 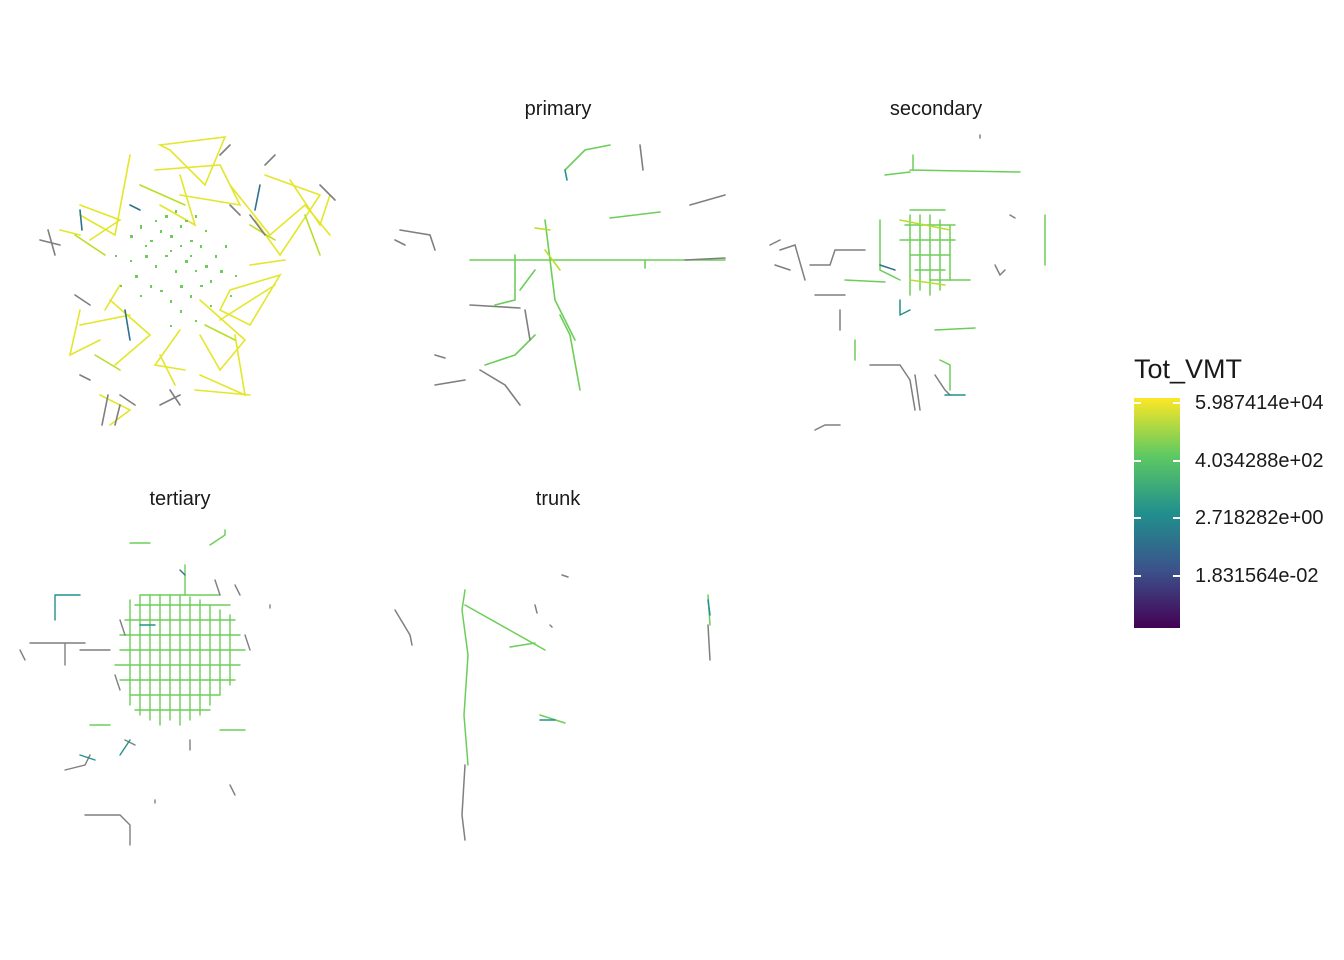 What do you see at coordinates (558, 109) in the screenshot?
I see `facet-title-primary: primary` at bounding box center [558, 109].